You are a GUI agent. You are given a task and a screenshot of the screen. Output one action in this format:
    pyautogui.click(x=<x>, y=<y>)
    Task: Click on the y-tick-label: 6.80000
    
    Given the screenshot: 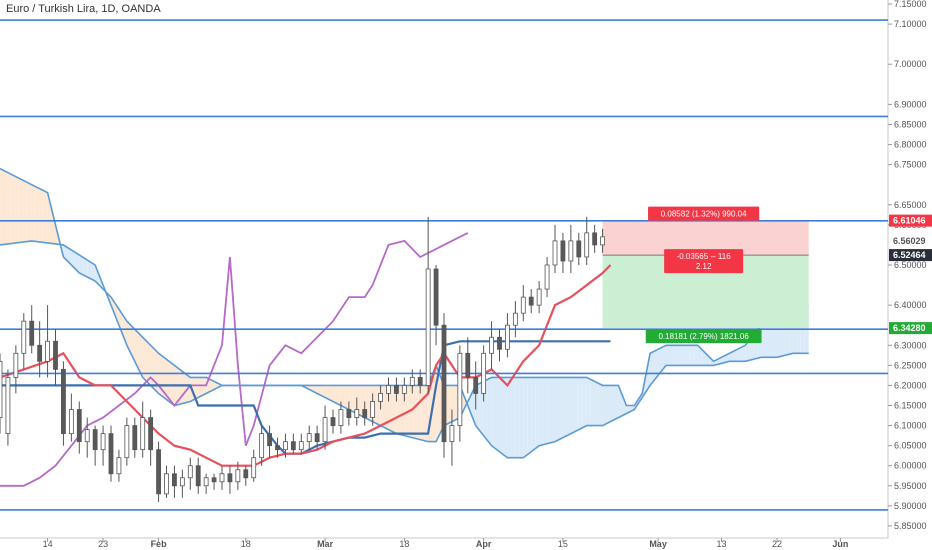 What is the action you would take?
    pyautogui.click(x=910, y=145)
    